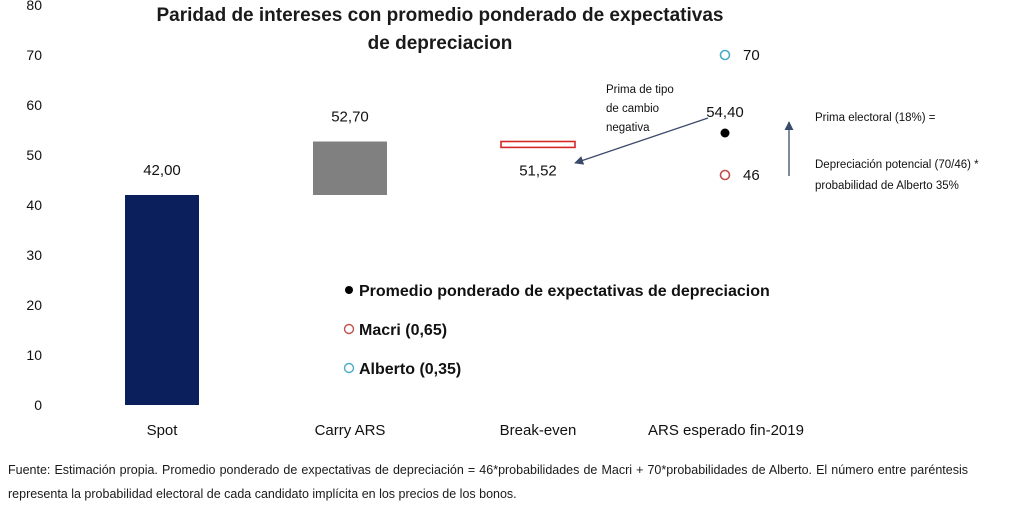 Image resolution: width=1024 pixels, height=516 pixels. I want to click on data-label: 70, so click(751, 55).